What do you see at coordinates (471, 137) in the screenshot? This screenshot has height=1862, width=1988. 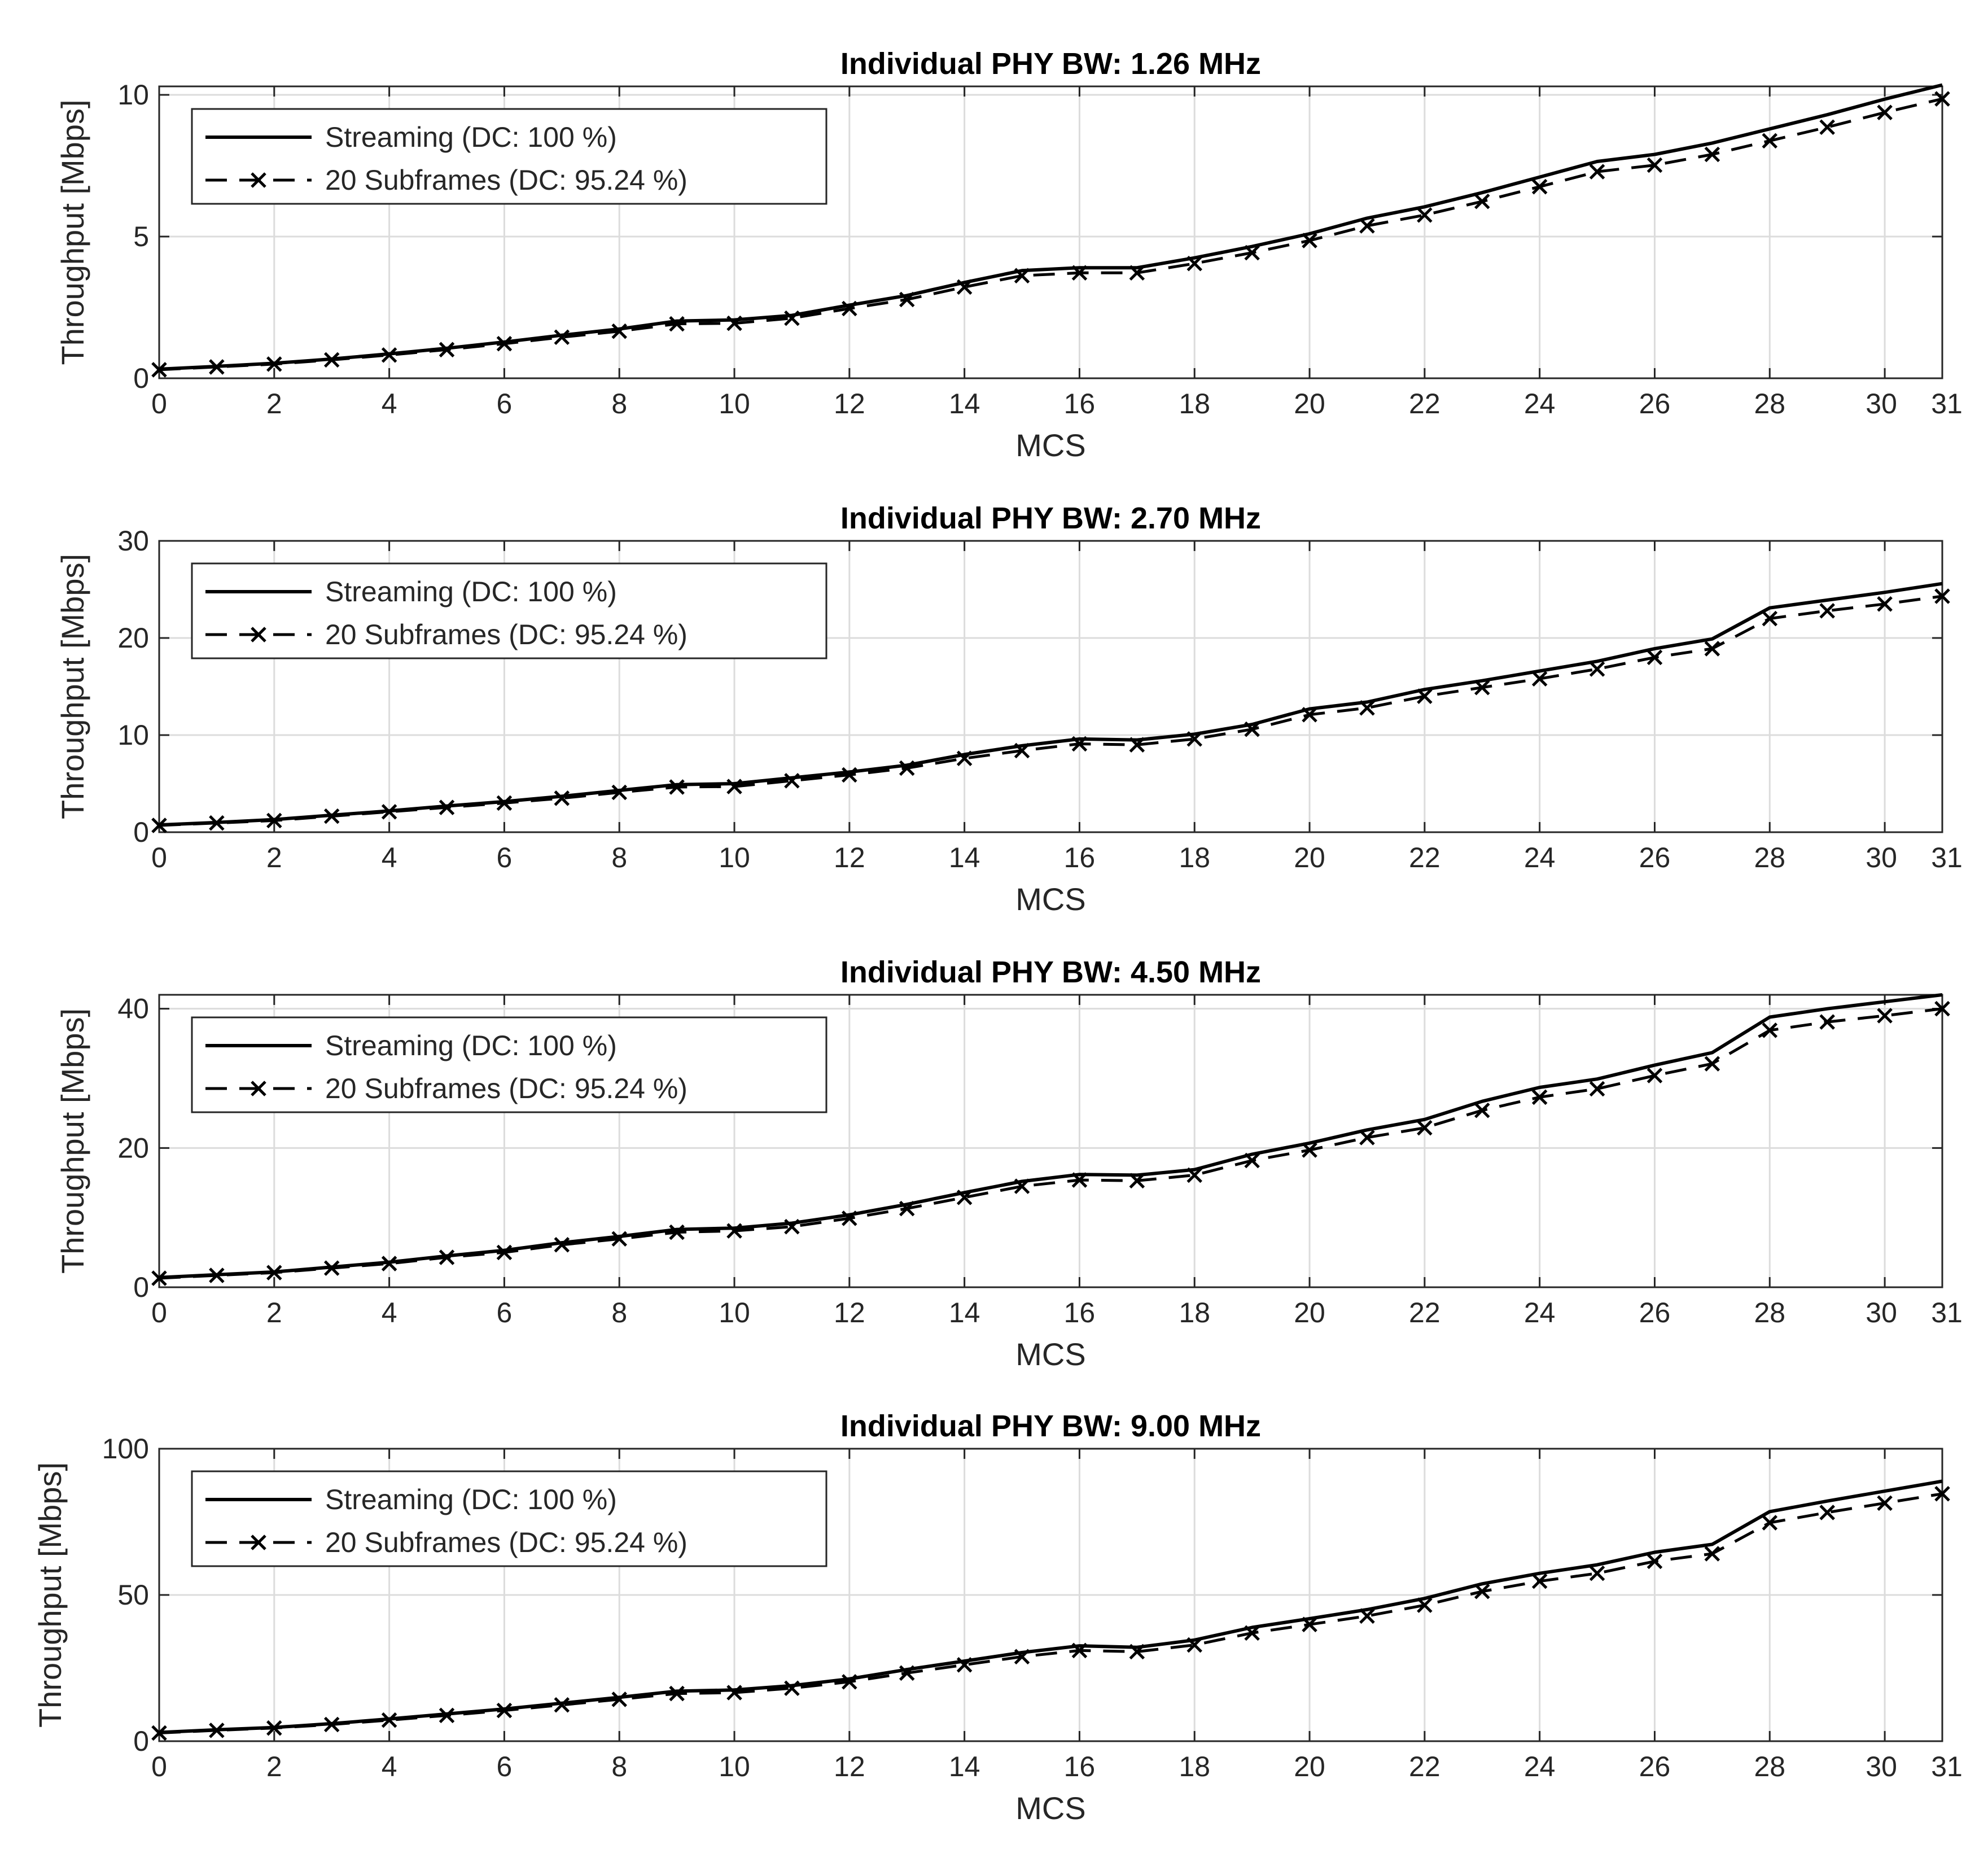 I see `legend-label-streaming: Streaming (DC: 100 %)` at bounding box center [471, 137].